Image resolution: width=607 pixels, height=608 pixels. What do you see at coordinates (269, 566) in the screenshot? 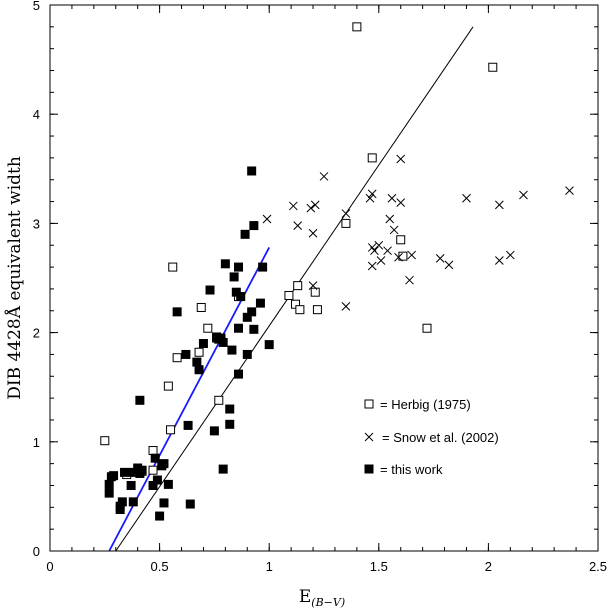
I see `x-tick-label: 1` at bounding box center [269, 566].